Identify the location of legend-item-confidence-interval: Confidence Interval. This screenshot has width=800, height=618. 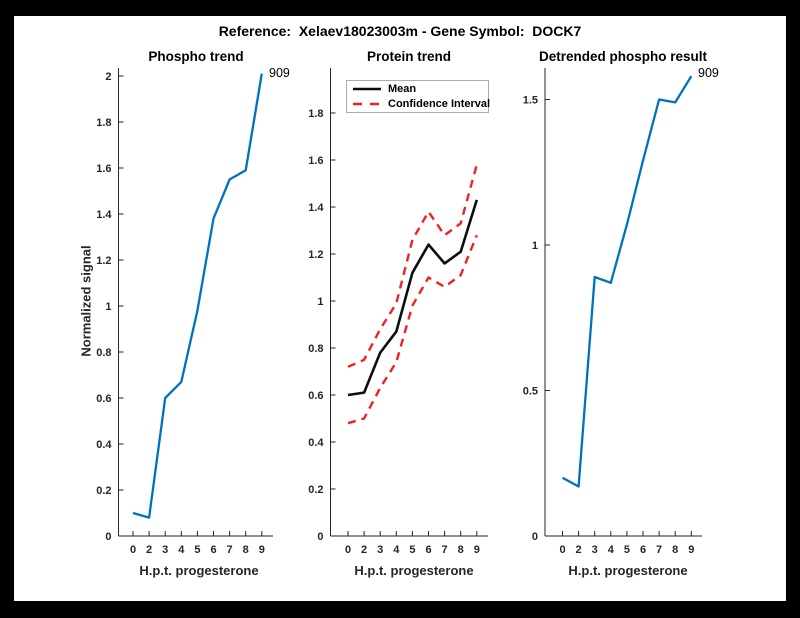
(422, 104).